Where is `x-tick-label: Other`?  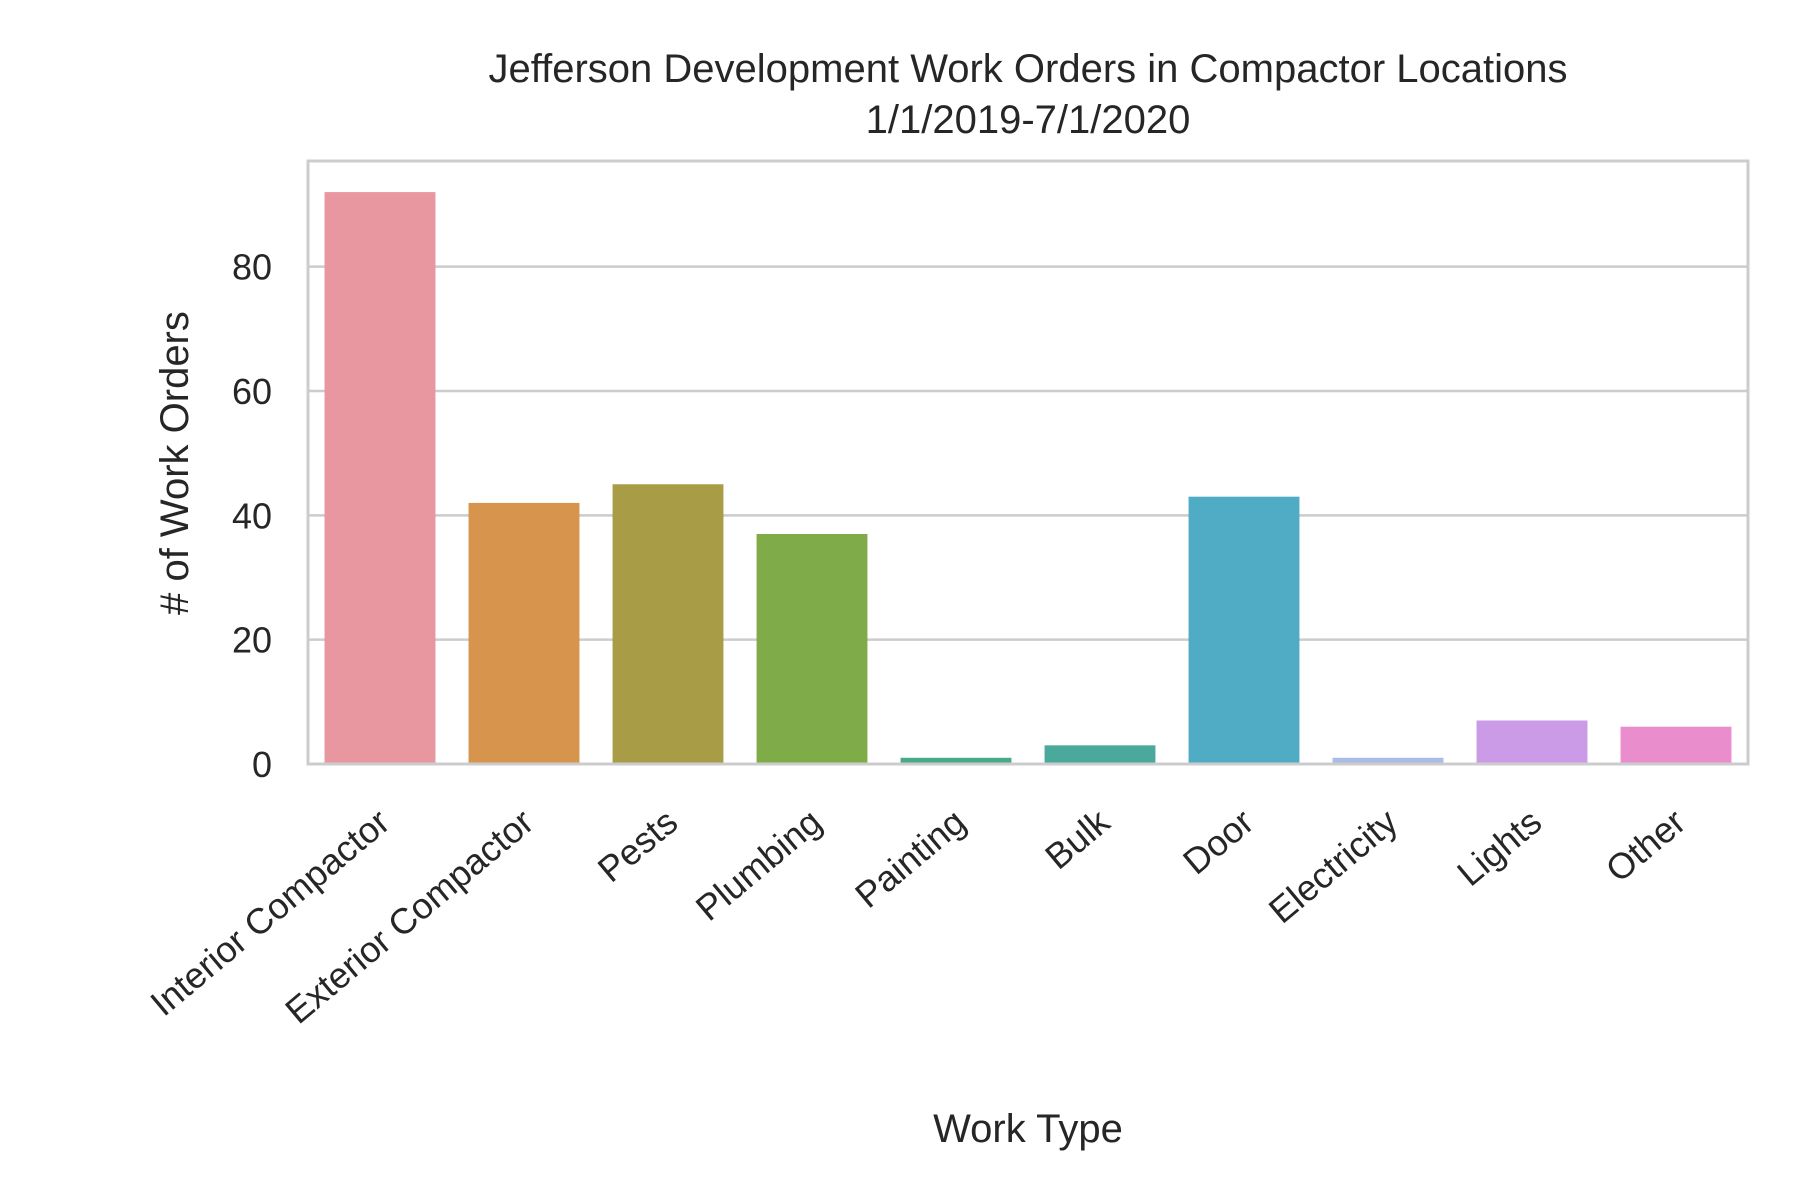 x-tick-label: Other is located at coordinates (1645, 845).